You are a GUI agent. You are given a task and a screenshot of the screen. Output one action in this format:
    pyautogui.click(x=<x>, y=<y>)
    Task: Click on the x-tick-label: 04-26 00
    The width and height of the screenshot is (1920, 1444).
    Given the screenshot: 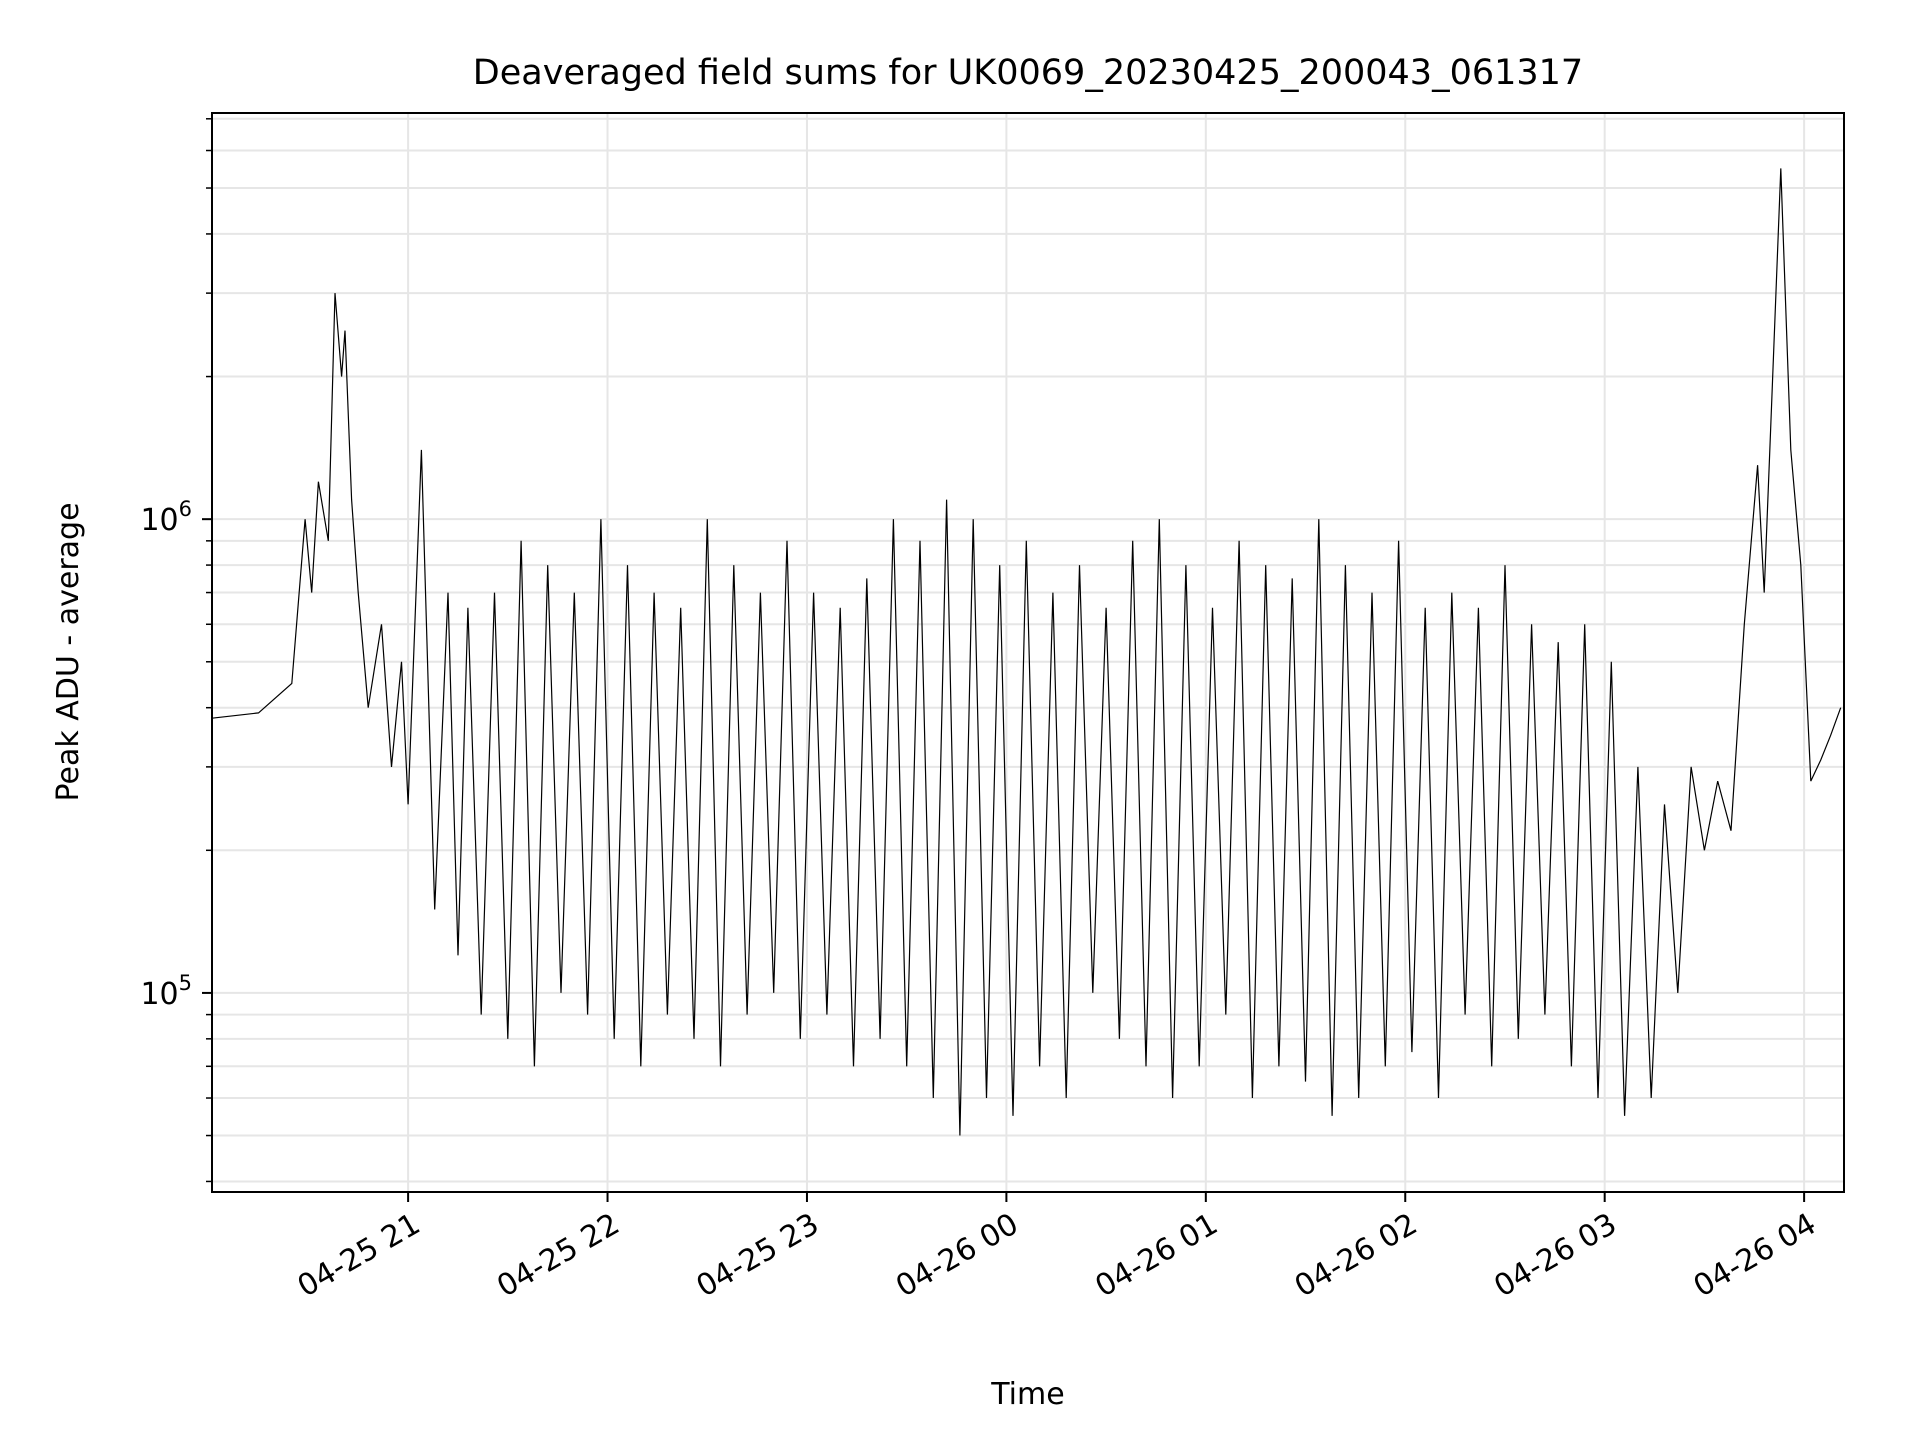 What is the action you would take?
    pyautogui.click(x=957, y=1256)
    